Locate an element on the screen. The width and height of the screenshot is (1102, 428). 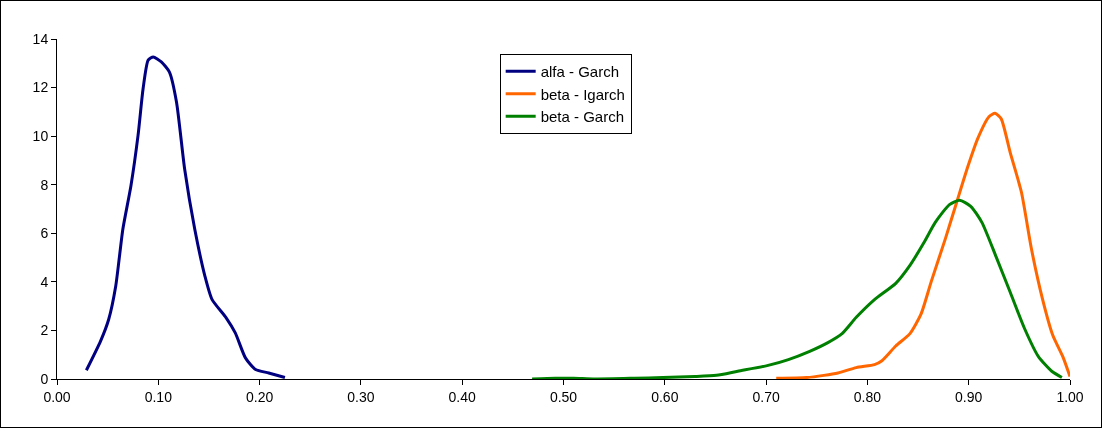
x-tick-label: 0.20 is located at coordinates (259, 396).